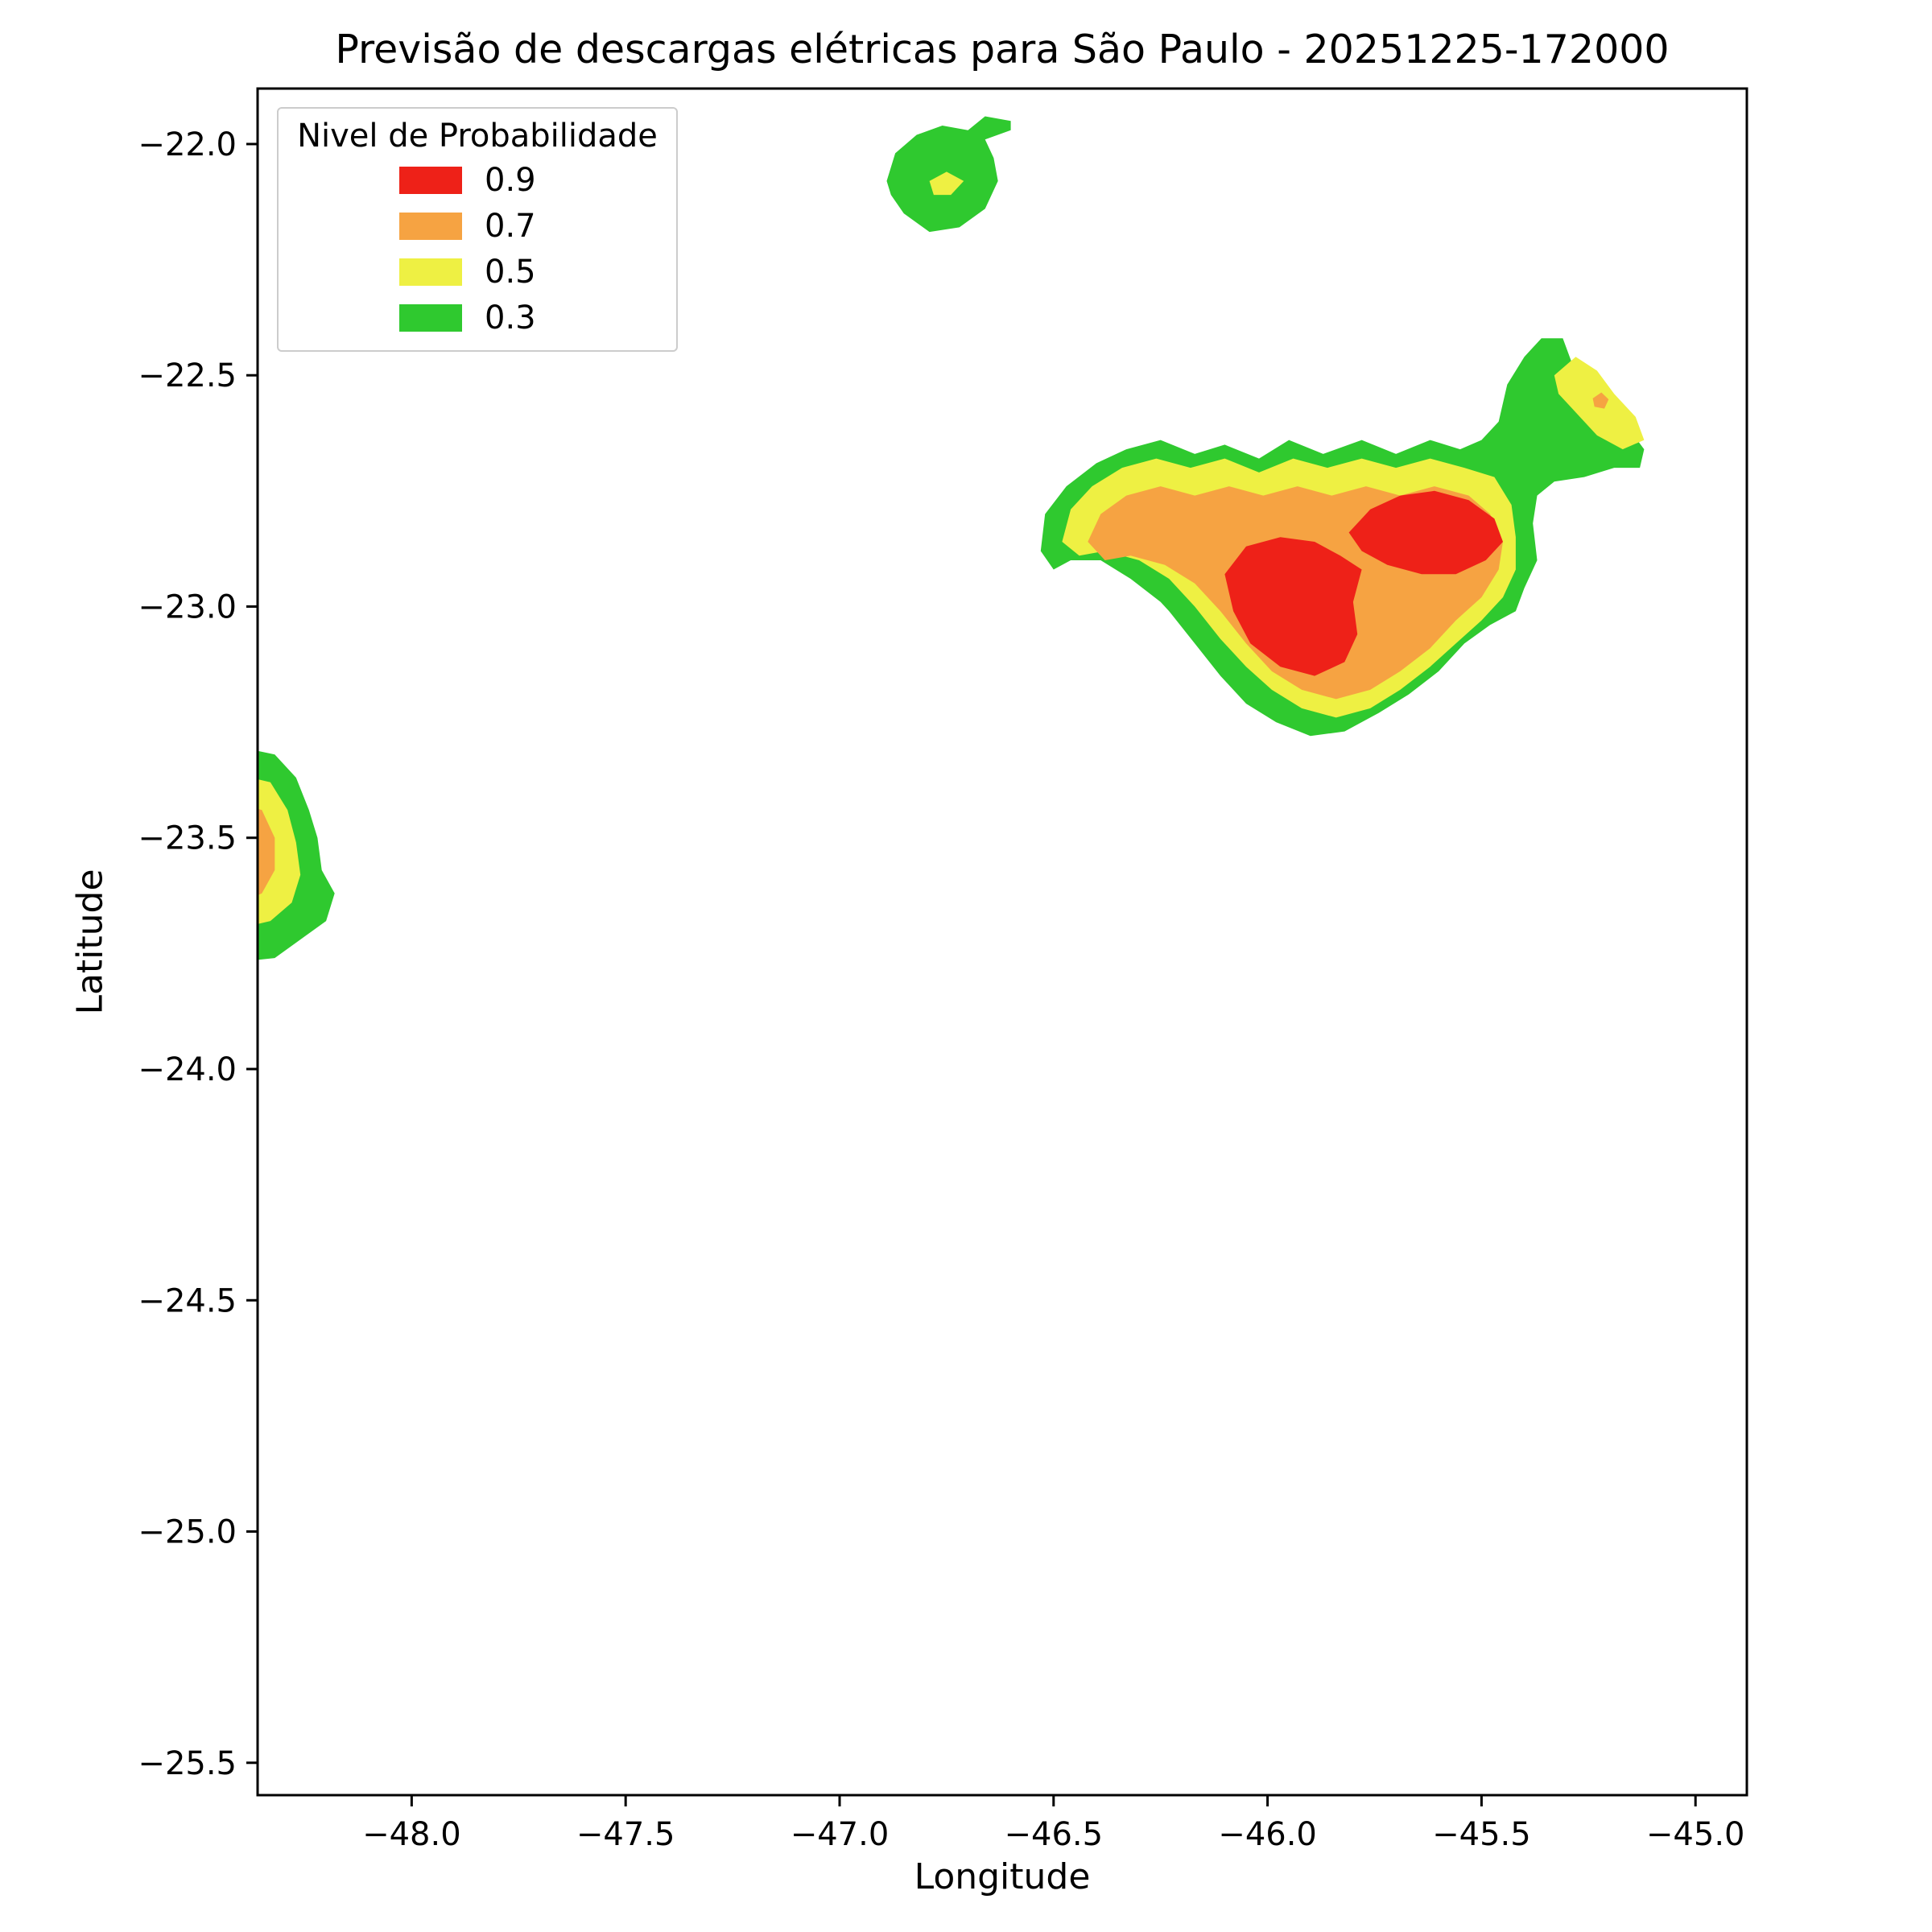 This screenshot has width=1932, height=1932. I want to click on y-tick-label: −23.5, so click(187, 838).